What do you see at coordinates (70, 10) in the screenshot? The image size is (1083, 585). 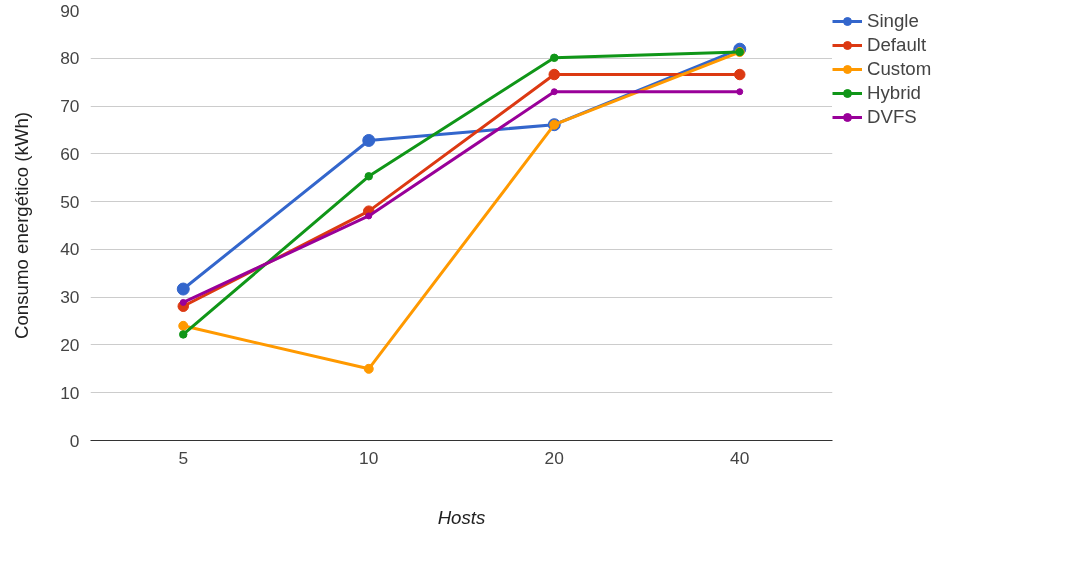 I see `y-tick-label: 90` at bounding box center [70, 10].